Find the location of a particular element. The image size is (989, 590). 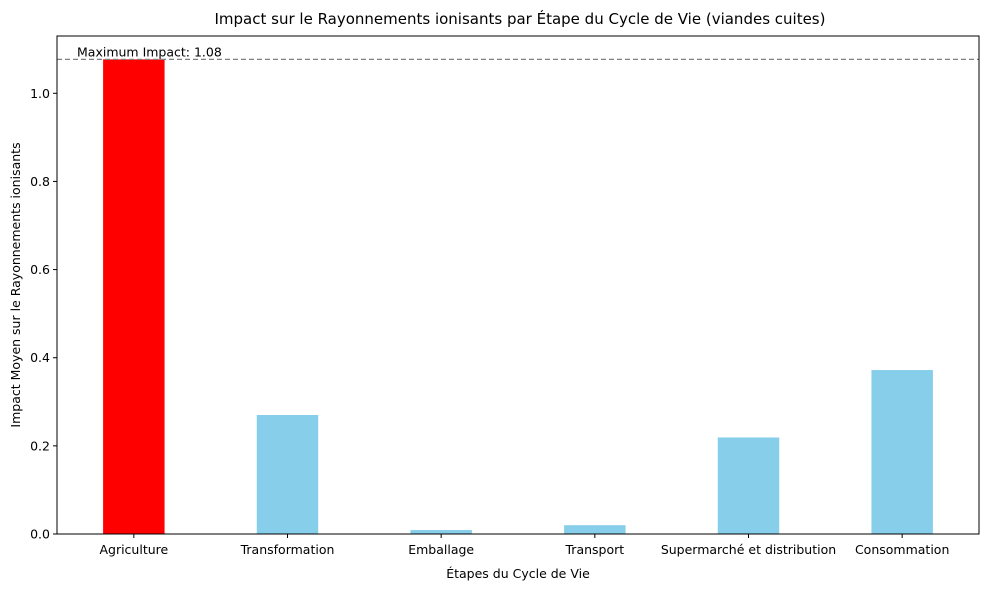

bar-agriculture is located at coordinates (134, 297).